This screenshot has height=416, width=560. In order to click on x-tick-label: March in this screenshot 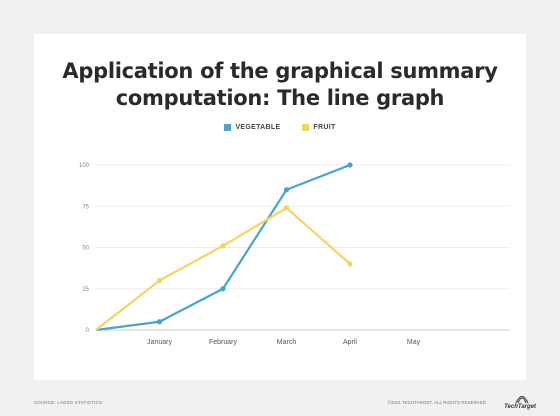, I will do `click(287, 342)`.